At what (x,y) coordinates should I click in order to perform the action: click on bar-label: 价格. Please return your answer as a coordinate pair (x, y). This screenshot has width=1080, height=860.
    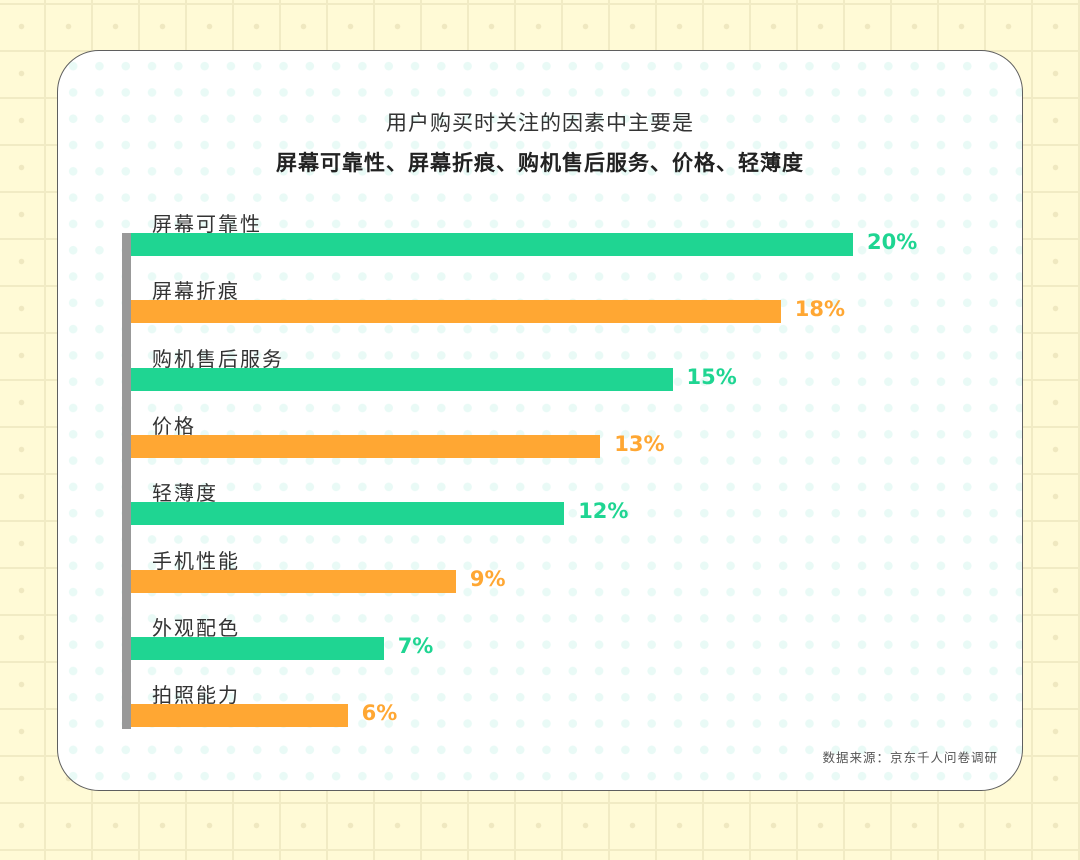
    Looking at the image, I should click on (174, 425).